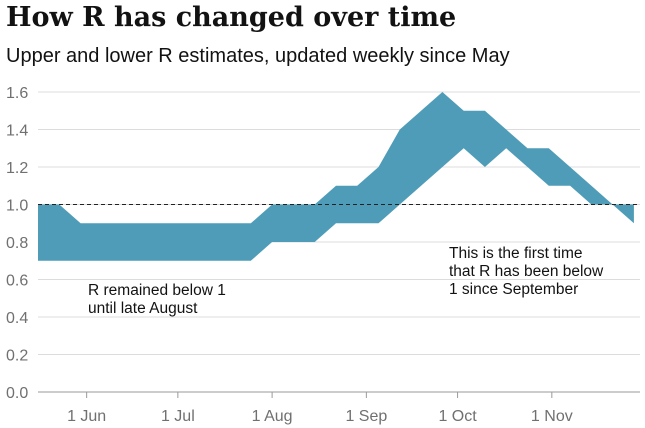  What do you see at coordinates (17, 168) in the screenshot?
I see `y-tick-label: 1.2` at bounding box center [17, 168].